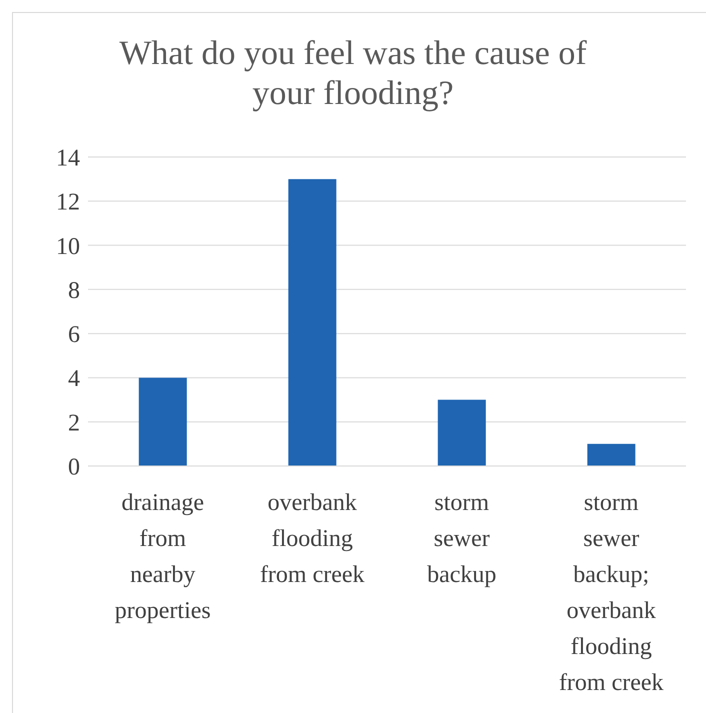  Describe the element at coordinates (461, 539) in the screenshot. I see `x-tick-label: storm sewer backup` at that location.